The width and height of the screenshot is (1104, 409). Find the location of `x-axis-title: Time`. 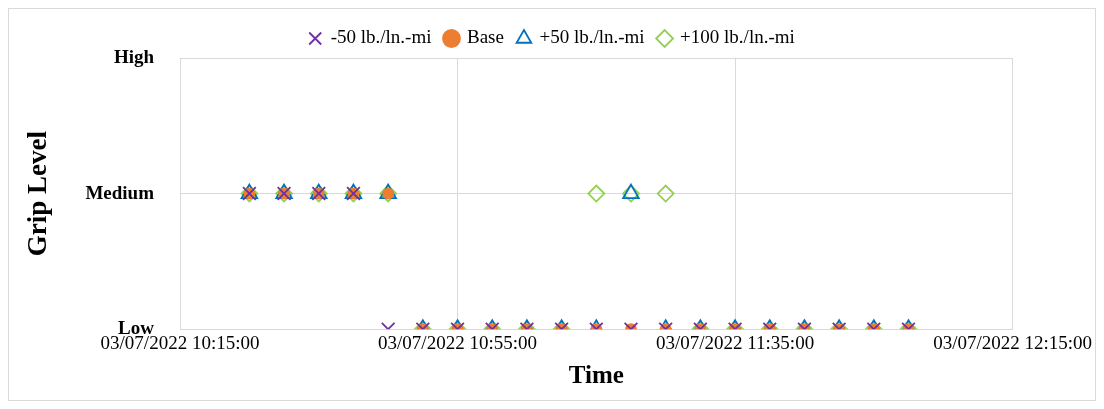

x-axis-title: Time is located at coordinates (596, 375).